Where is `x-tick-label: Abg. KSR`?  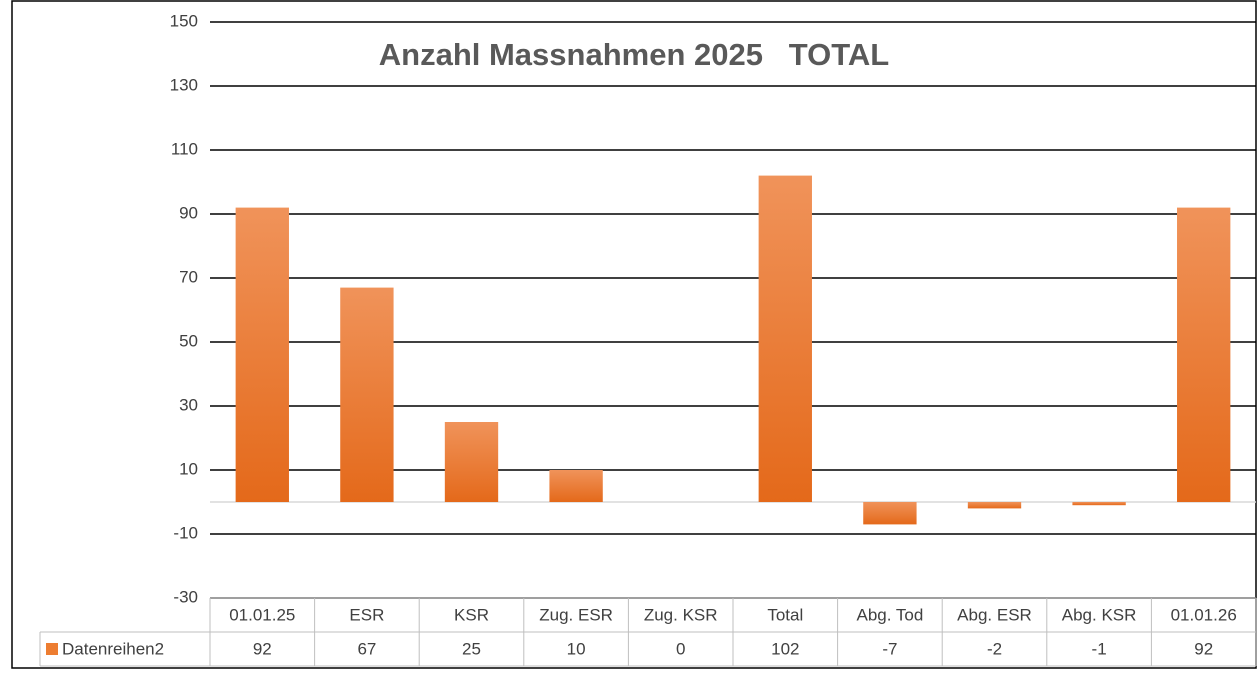 x-tick-label: Abg. KSR is located at coordinates (1099, 614).